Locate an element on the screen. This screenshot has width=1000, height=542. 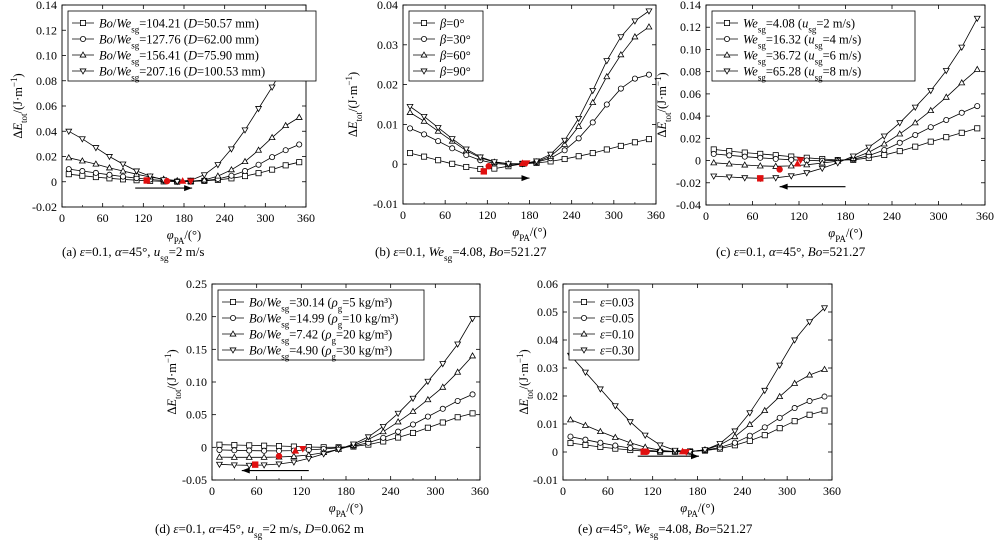
legend-label-3: Wesg=36.72 (usg=6 m/s) is located at coordinates (802, 58).